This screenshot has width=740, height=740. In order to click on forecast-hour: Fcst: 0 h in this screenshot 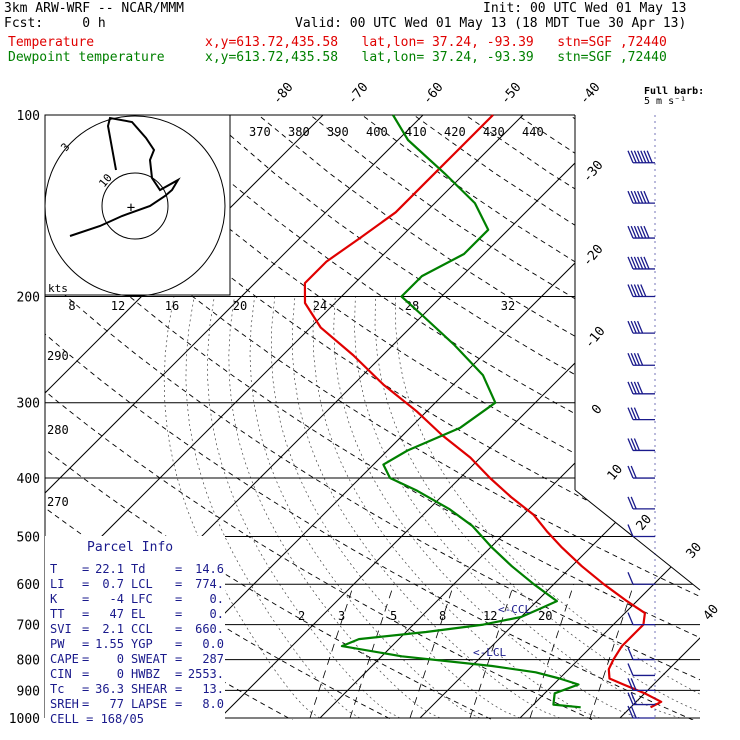, I will do `click(55, 23)`.